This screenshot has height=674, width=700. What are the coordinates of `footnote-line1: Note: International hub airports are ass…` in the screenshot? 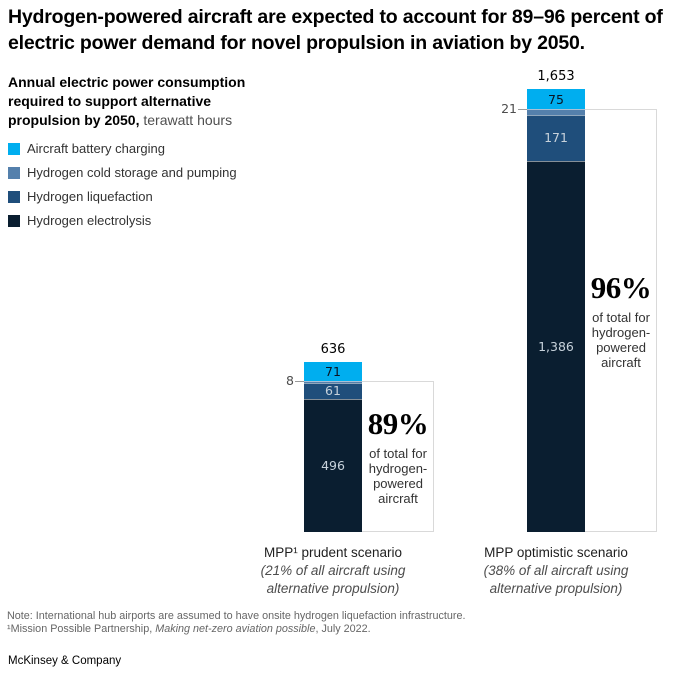 It's located at (236, 616).